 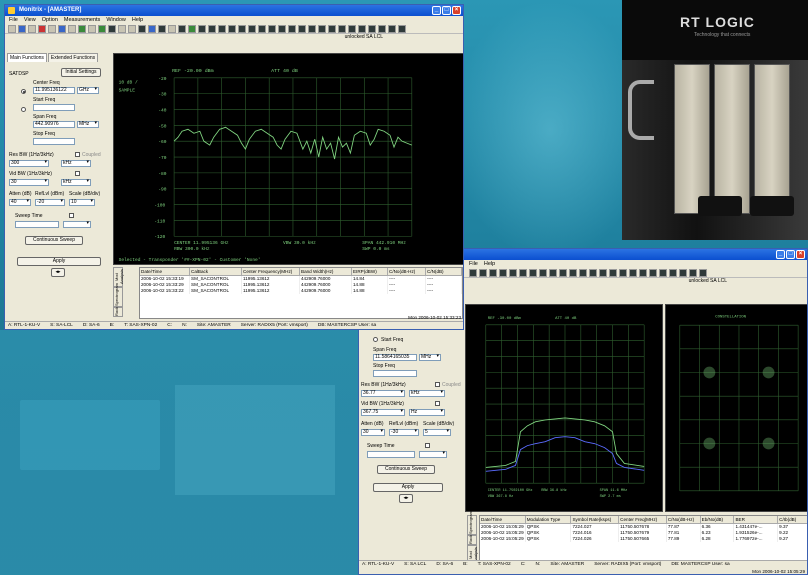 What do you see at coordinates (54, 240) in the screenshot?
I see `continuous-sweep-button: Continuous Sweep` at bounding box center [54, 240].